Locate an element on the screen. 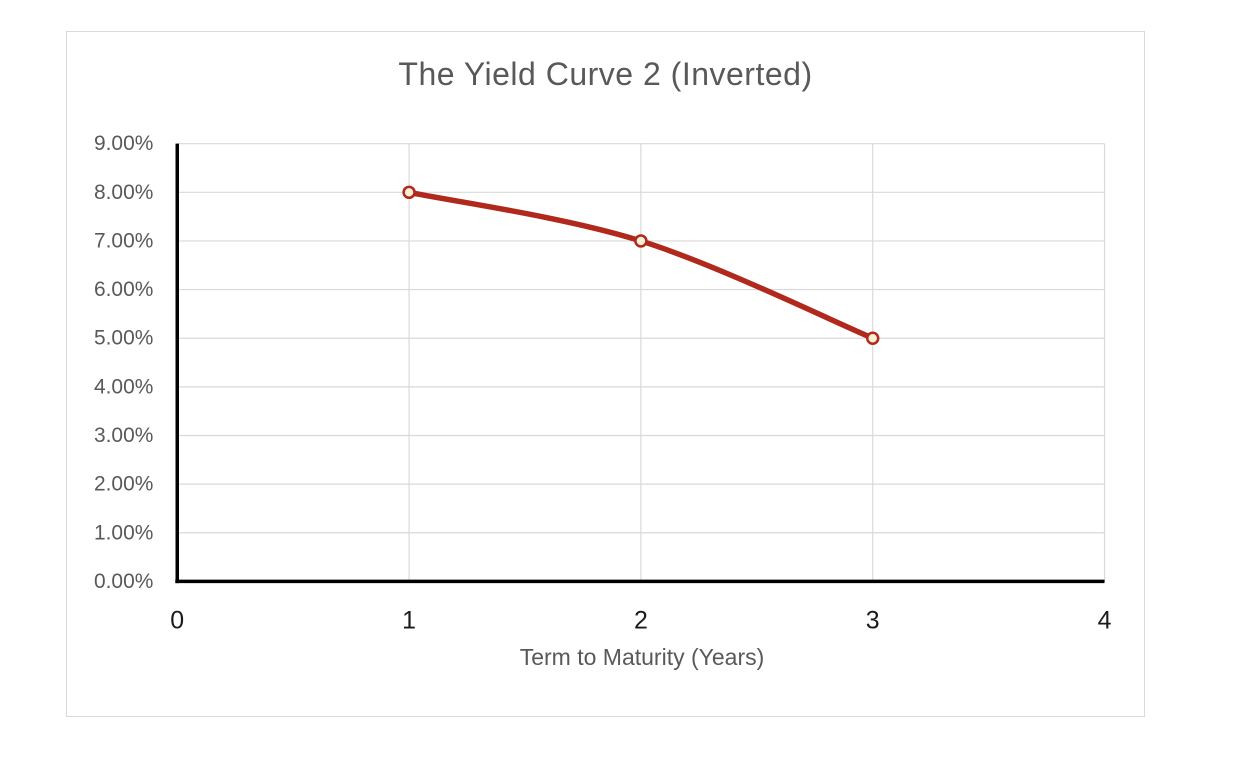 This screenshot has width=1242, height=768. x-tick-label: 4 is located at coordinates (1105, 620).